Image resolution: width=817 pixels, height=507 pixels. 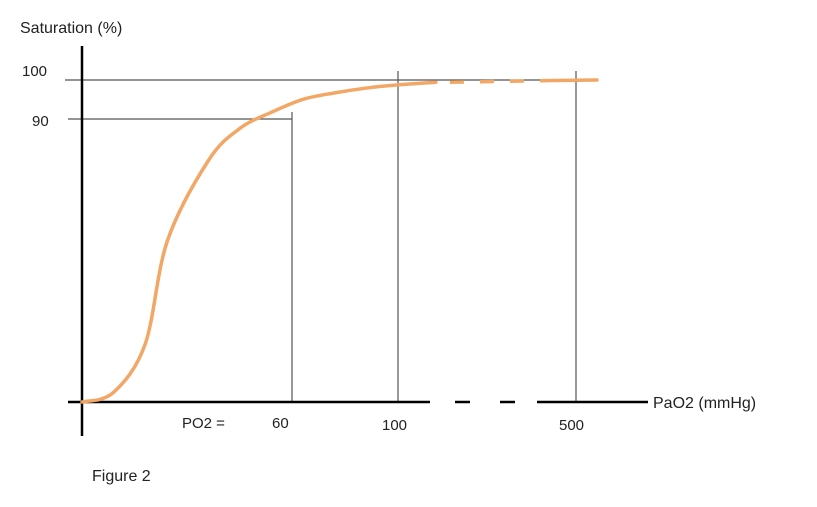 I want to click on x-tick-label-500: 500, so click(x=571, y=425).